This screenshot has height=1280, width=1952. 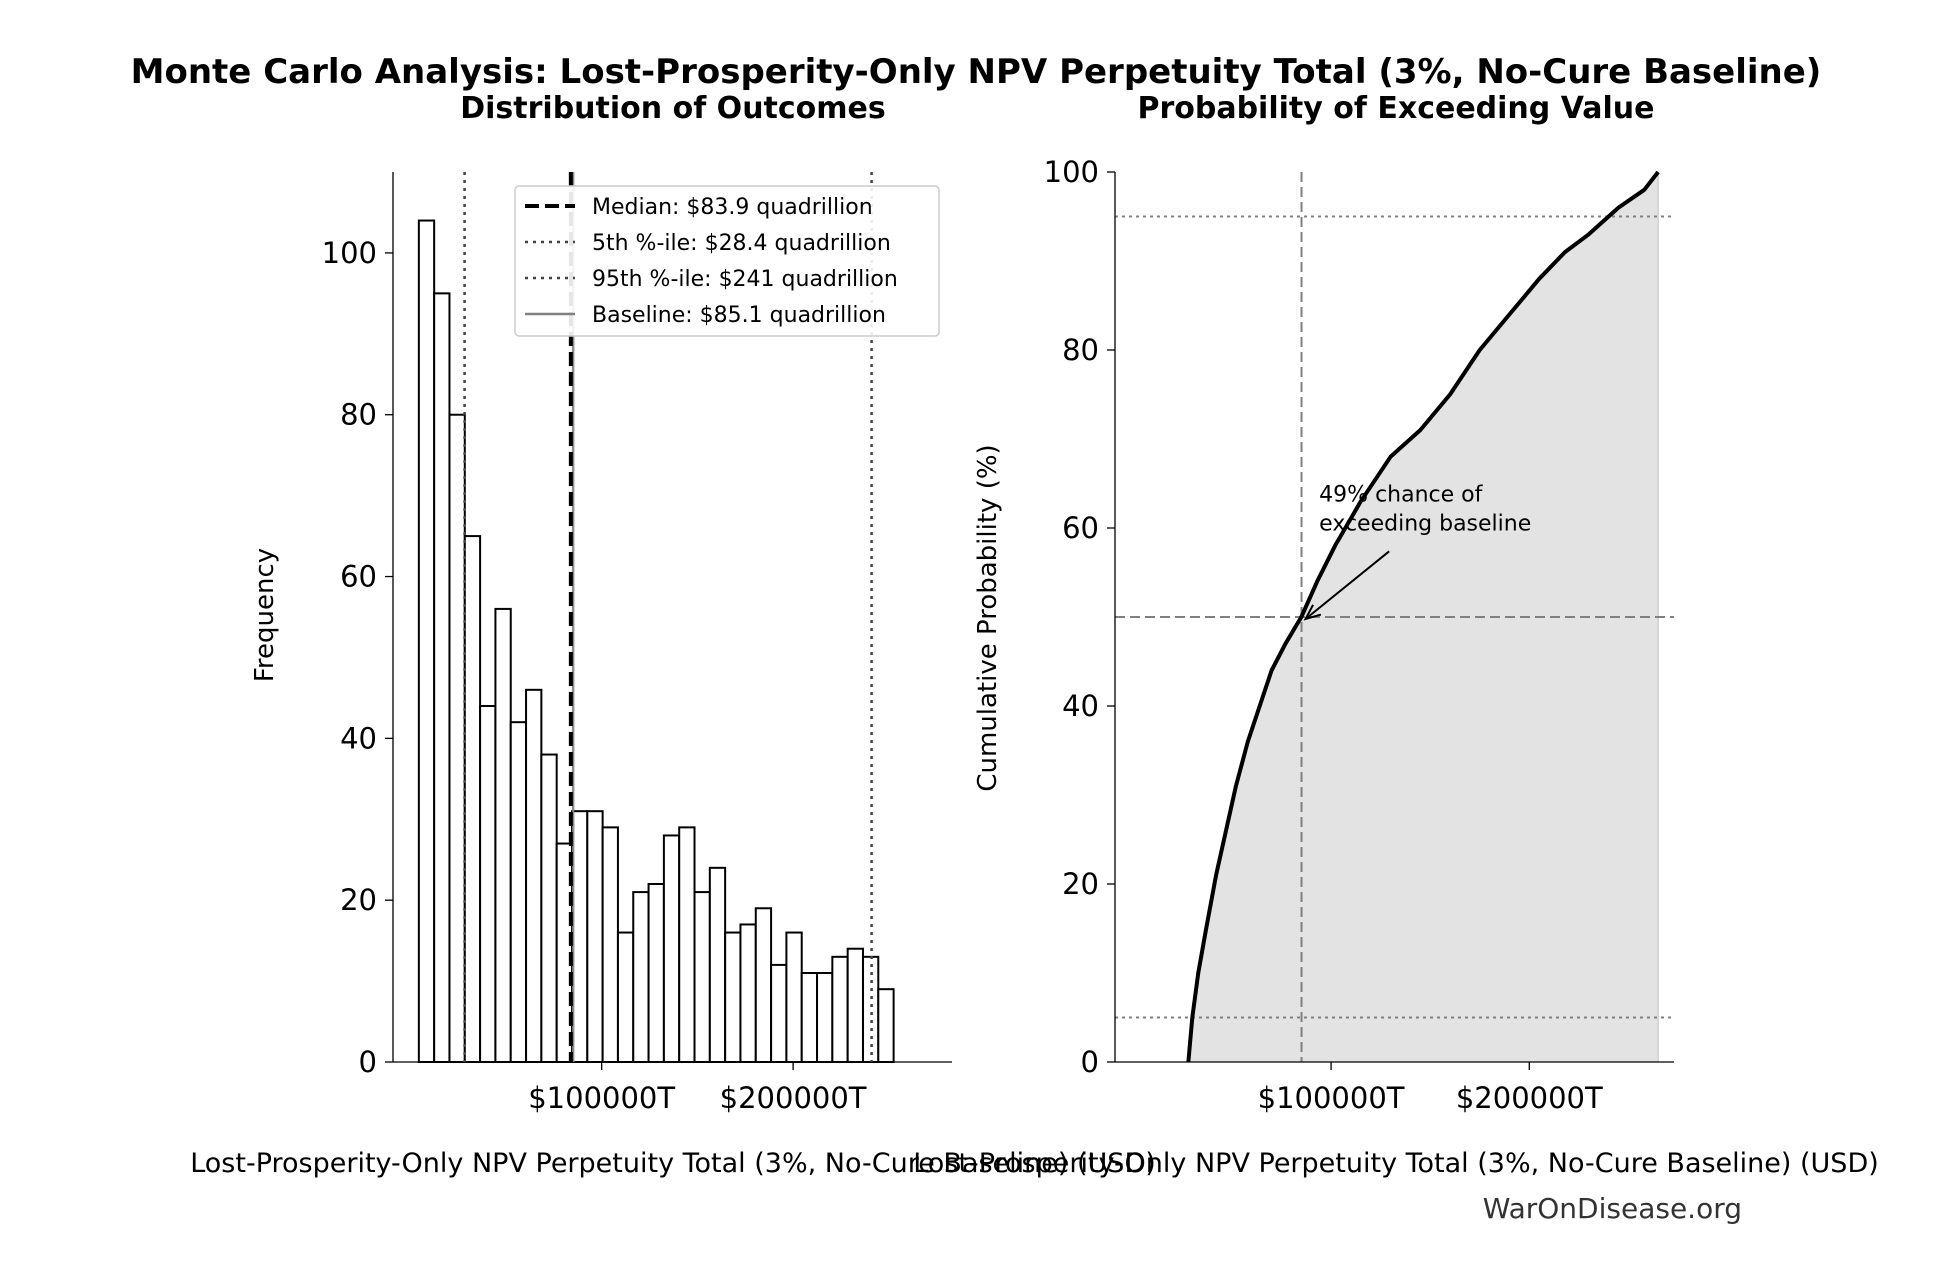 I want to click on annotation-text: 49% chance of, so click(x=1401, y=494).